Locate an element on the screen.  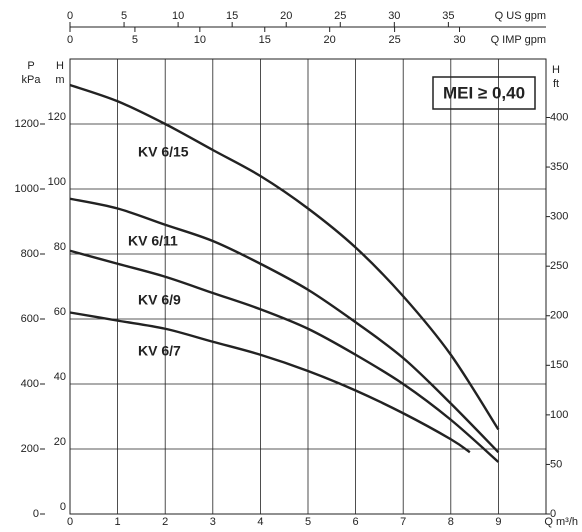
y-tick-label: 0 is located at coordinates (63, 507).